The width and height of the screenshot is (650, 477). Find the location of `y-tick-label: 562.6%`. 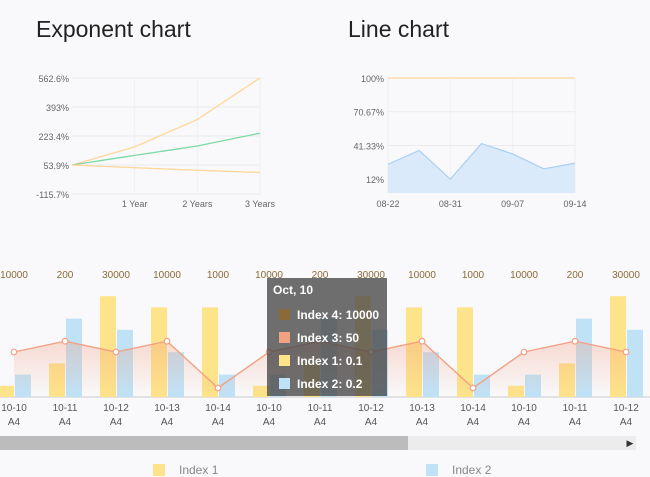

y-tick-label: 562.6% is located at coordinates (53, 79).